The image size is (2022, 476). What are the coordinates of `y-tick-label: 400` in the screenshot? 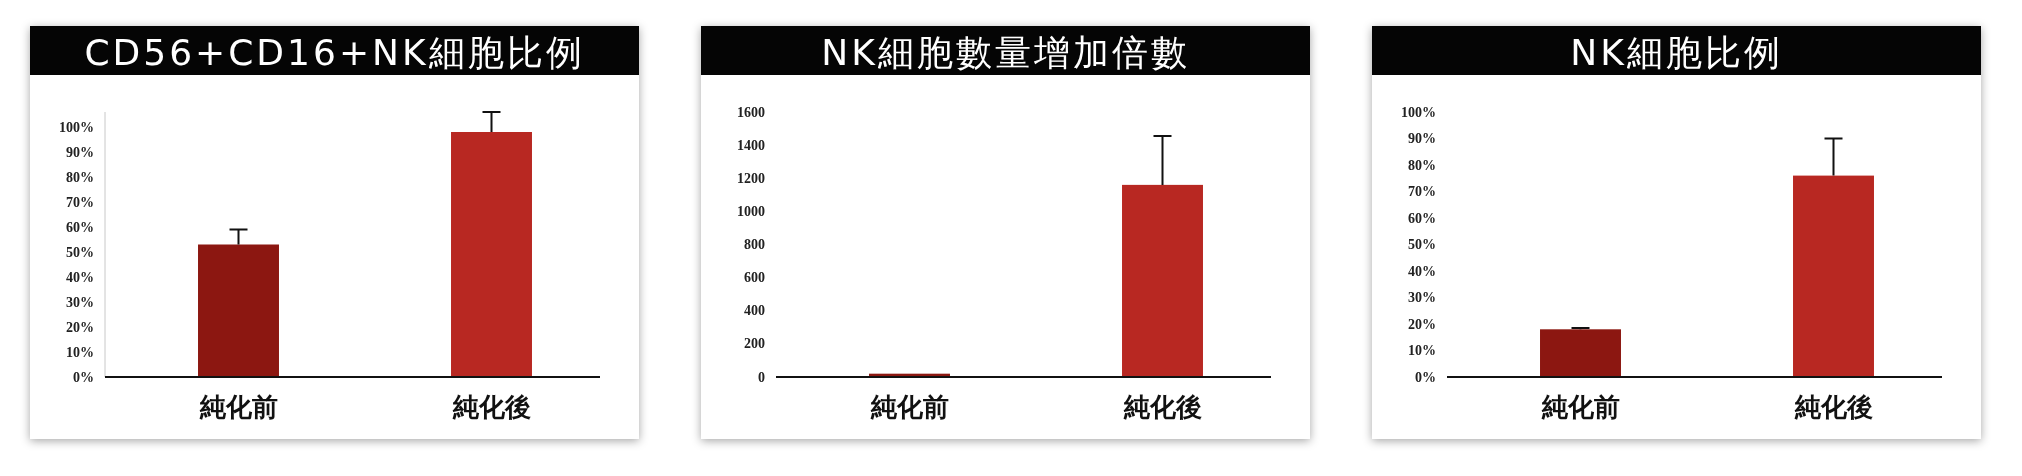 It's located at (754, 311).